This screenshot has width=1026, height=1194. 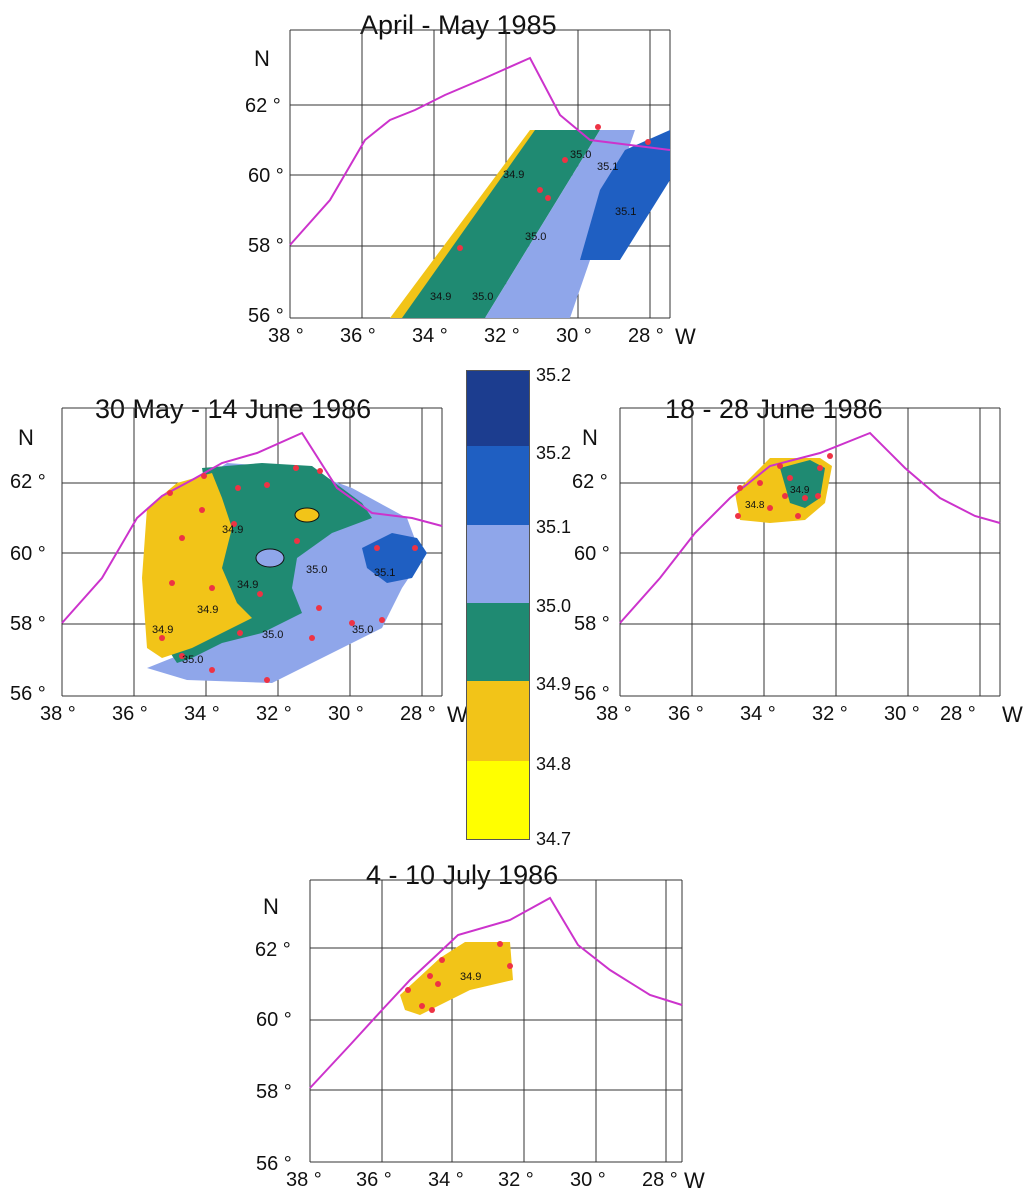 What do you see at coordinates (270, 558) in the screenshot?
I see `region-35-0-island` at bounding box center [270, 558].